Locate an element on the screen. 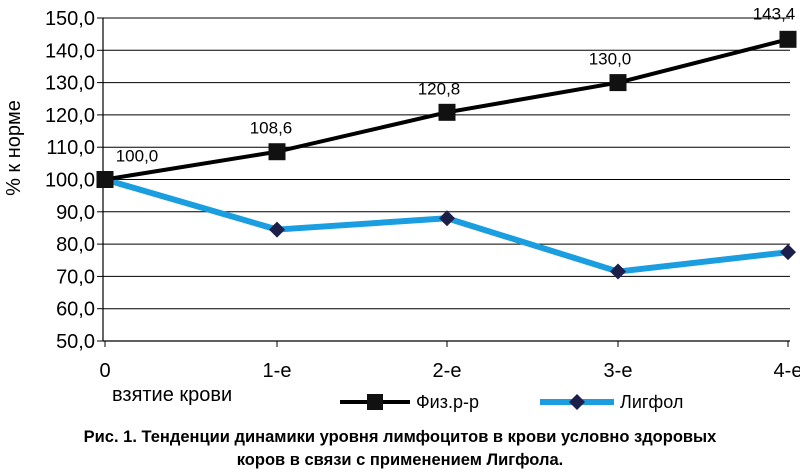 The height and width of the screenshot is (473, 800). data-label-fiz: 108,6 is located at coordinates (271, 128).